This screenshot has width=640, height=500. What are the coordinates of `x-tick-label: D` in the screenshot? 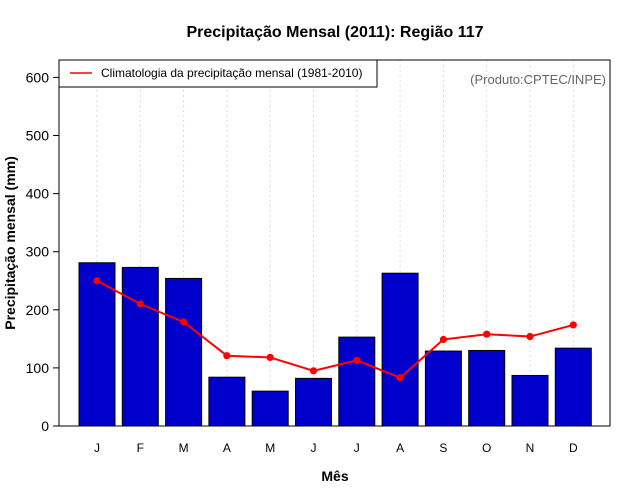 It's located at (573, 448).